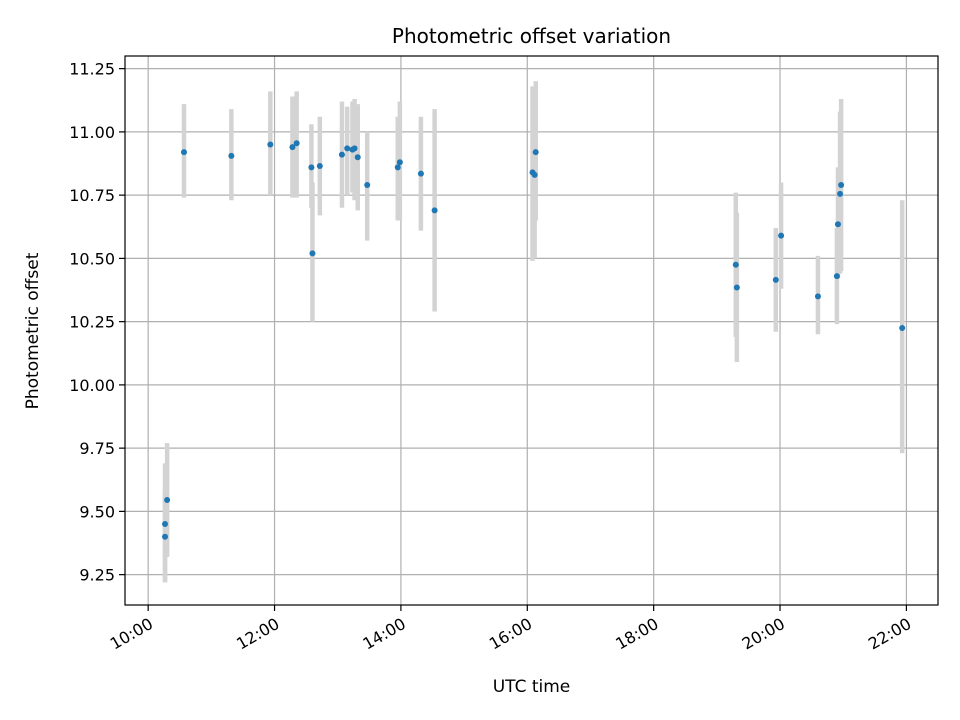  Describe the element at coordinates (131, 634) in the screenshot. I see `x-tick-label: 10:00` at that location.